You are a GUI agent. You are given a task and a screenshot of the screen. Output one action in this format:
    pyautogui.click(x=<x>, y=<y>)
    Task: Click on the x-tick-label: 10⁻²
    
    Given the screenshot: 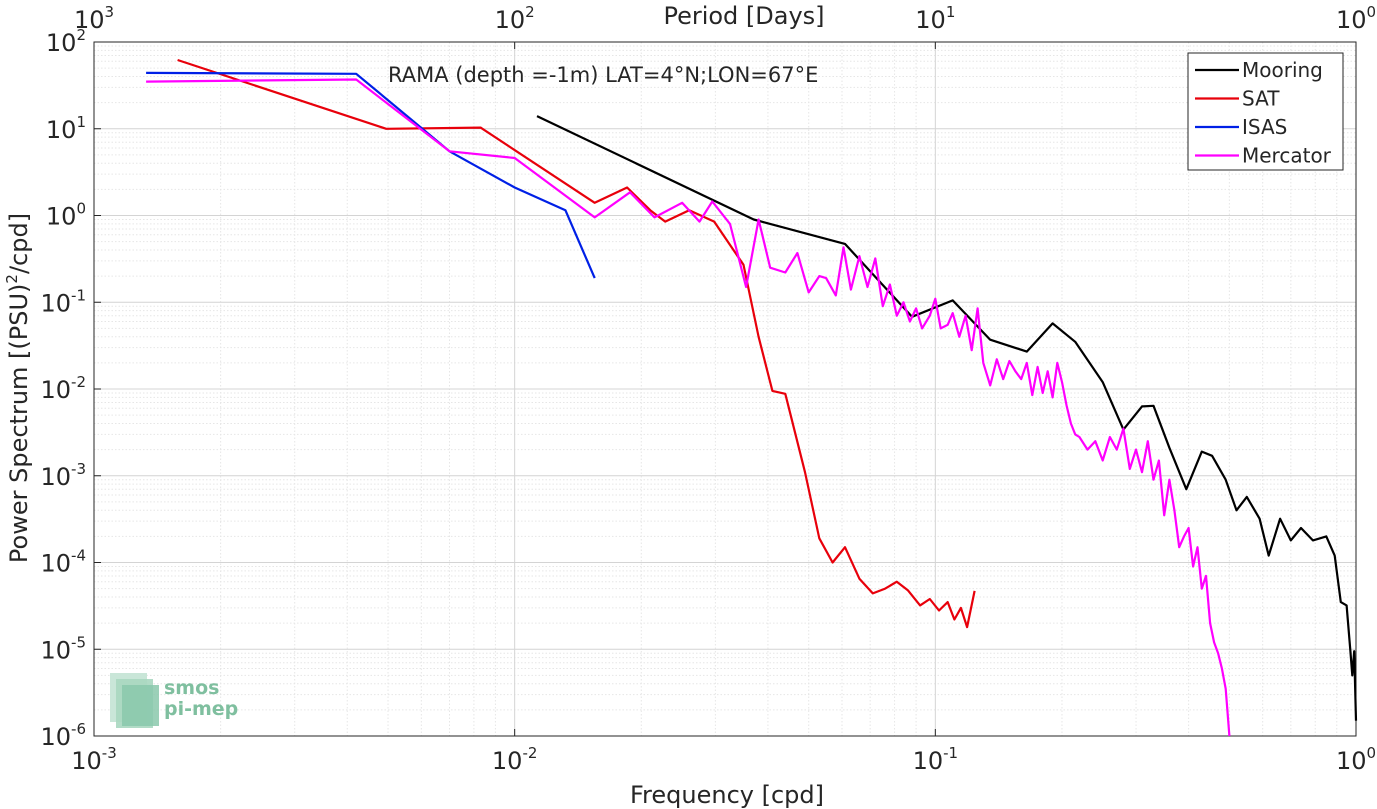 What is the action you would take?
    pyautogui.click(x=515, y=759)
    